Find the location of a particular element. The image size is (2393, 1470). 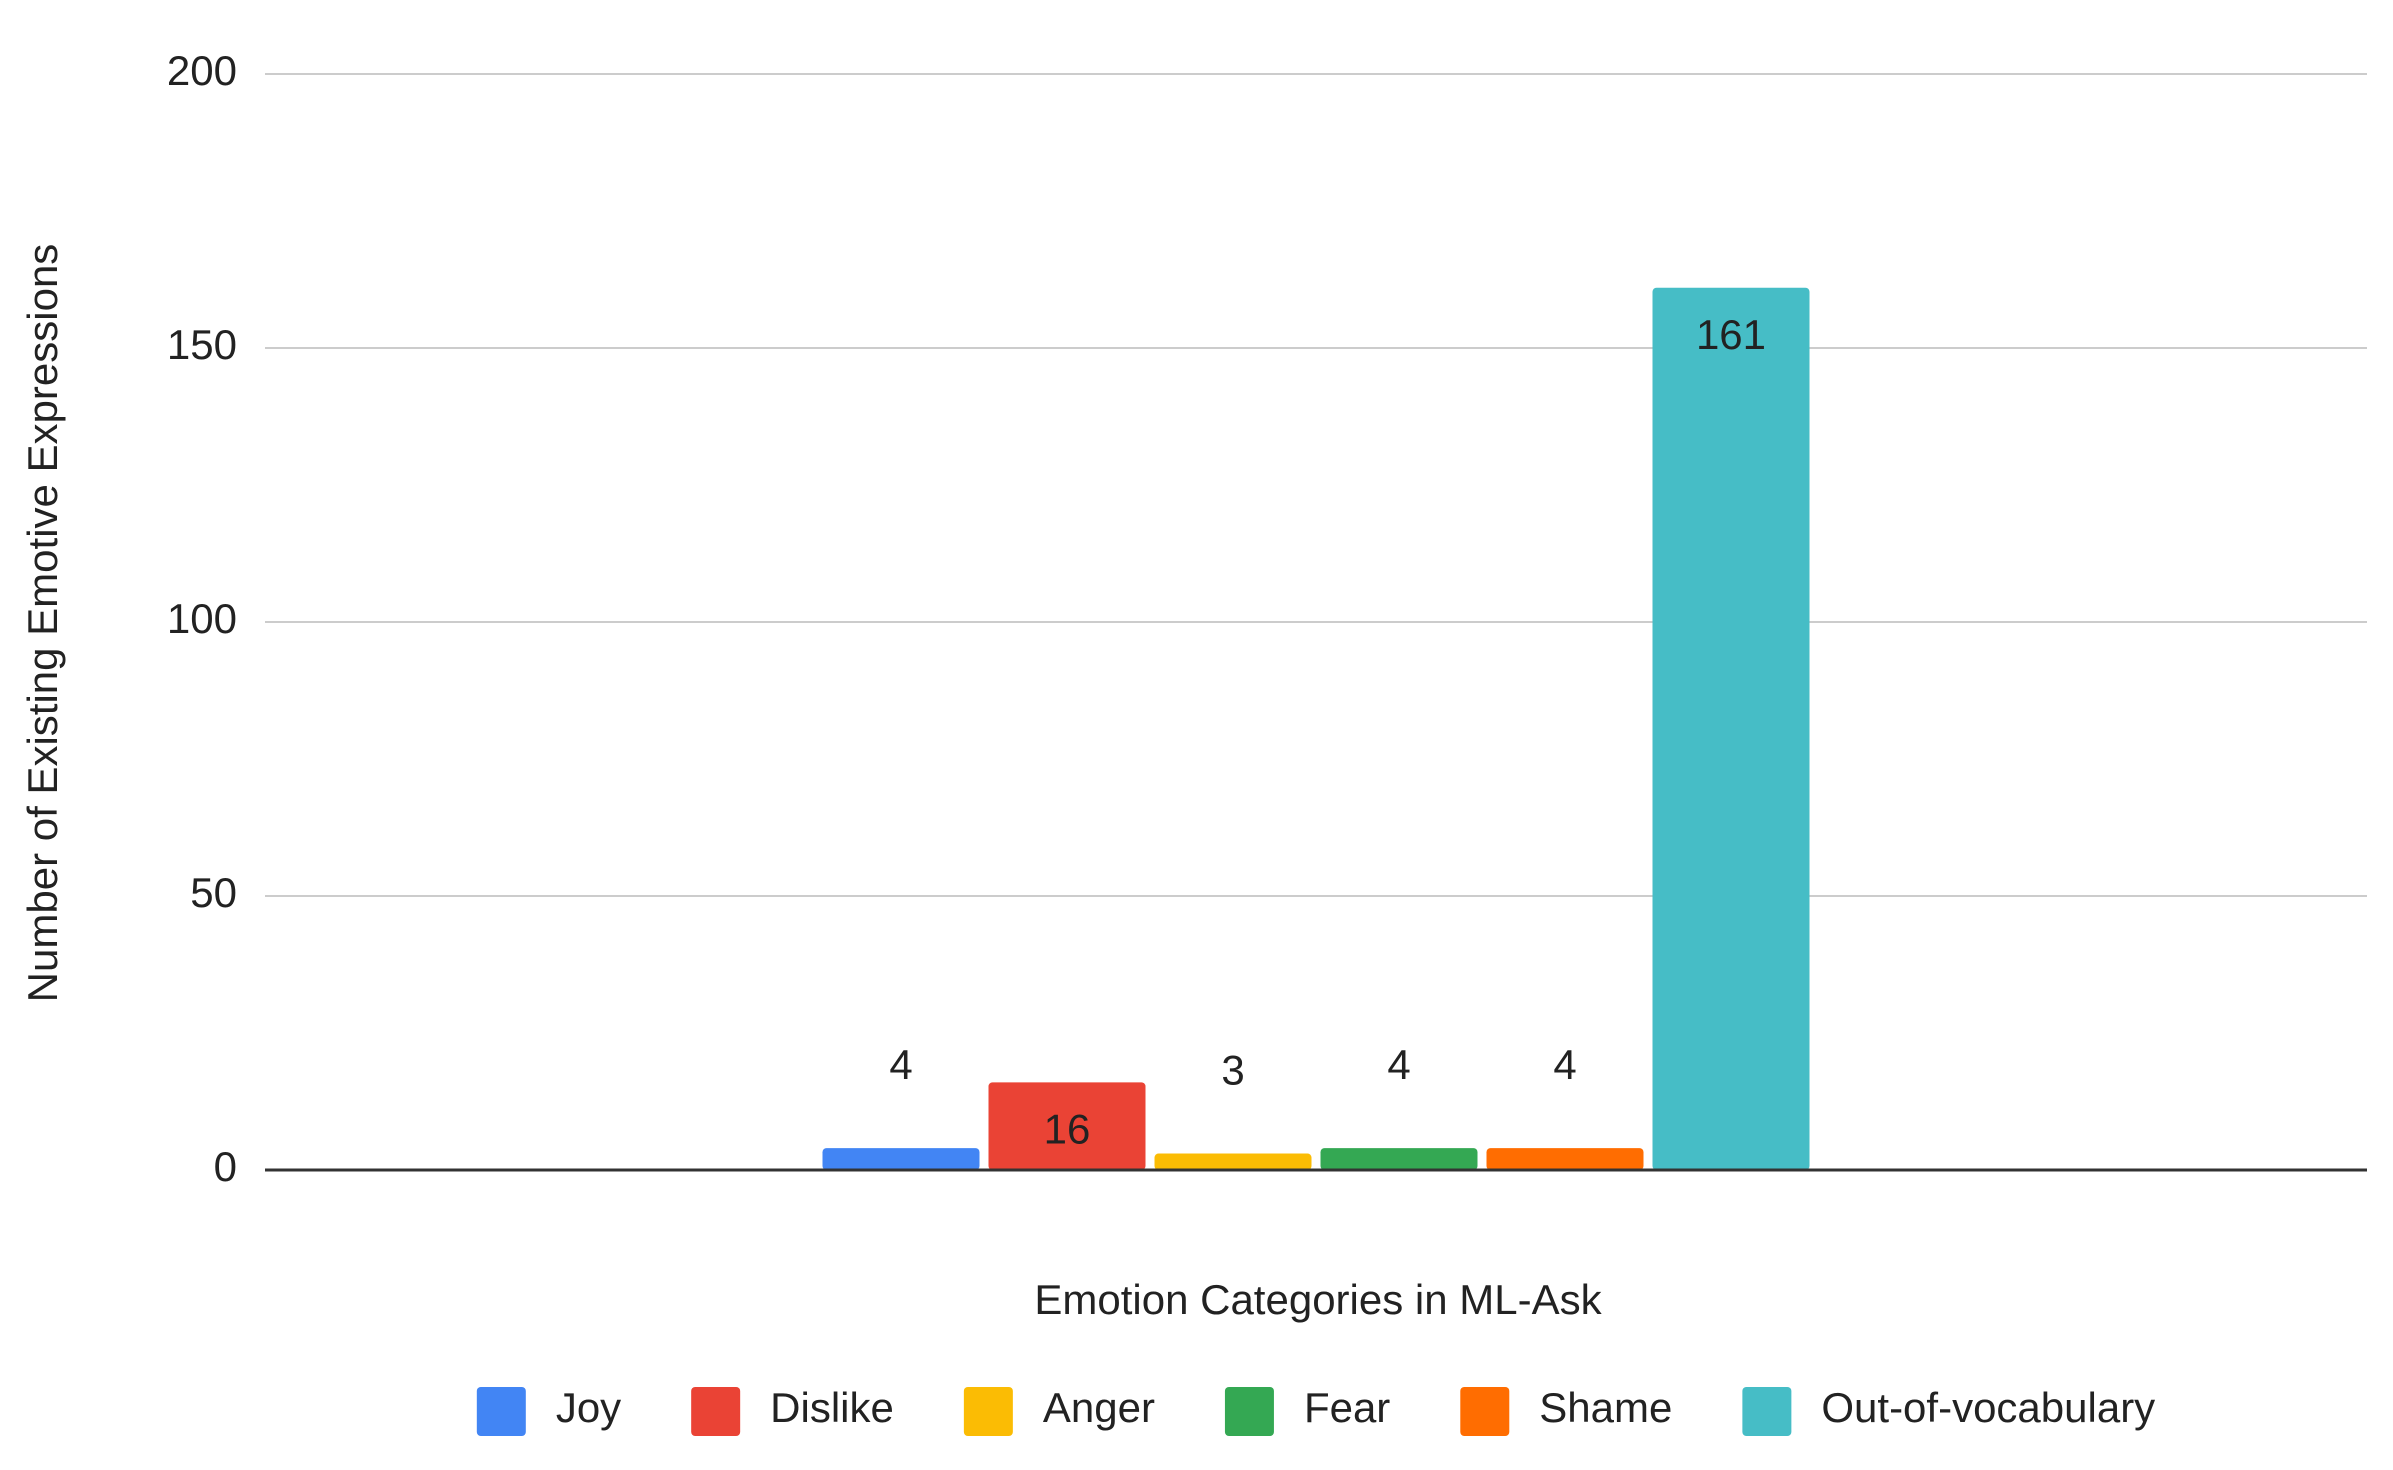

data-label: 161 is located at coordinates (1731, 334).